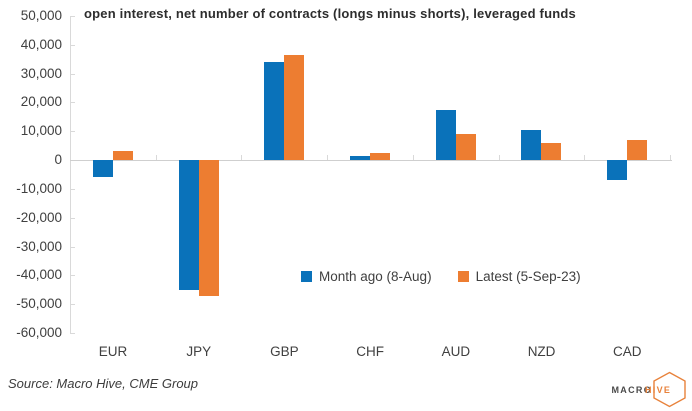  Describe the element at coordinates (631, 389) in the screenshot. I see `logo-macro-text: MACRO` at that location.